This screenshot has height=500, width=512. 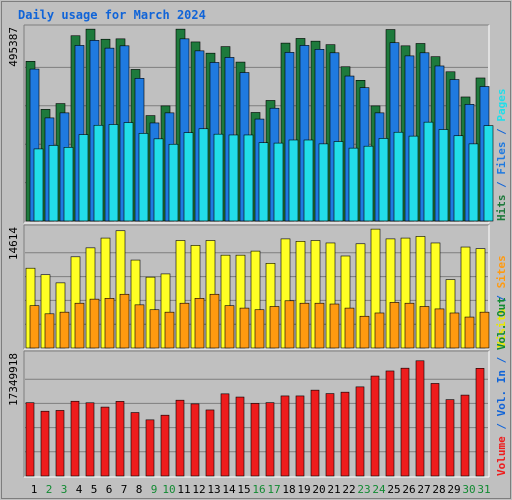 I want to click on day-label-14: 14, so click(x=229, y=489).